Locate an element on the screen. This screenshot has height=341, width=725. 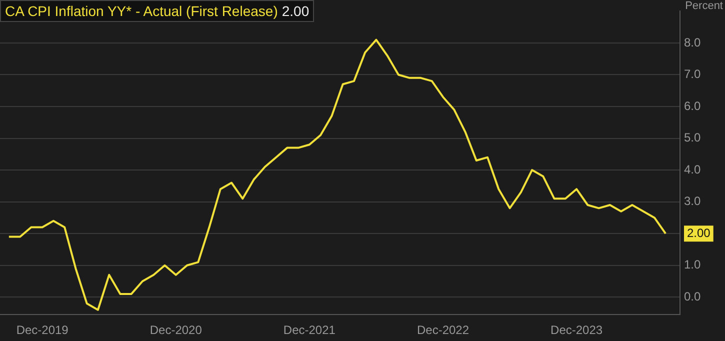
y-tick-label: 3.0 is located at coordinates (693, 201).